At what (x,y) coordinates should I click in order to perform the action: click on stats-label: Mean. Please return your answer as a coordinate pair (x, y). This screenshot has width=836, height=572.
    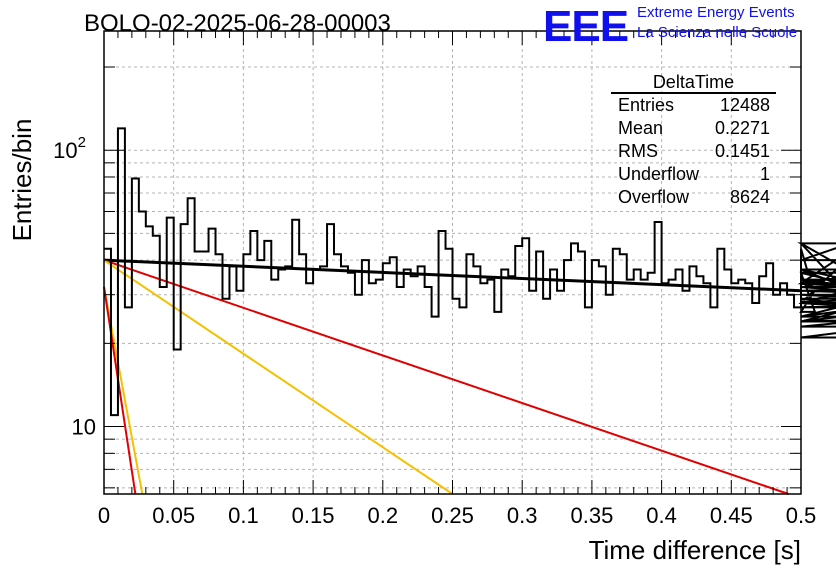
    Looking at the image, I should click on (641, 128).